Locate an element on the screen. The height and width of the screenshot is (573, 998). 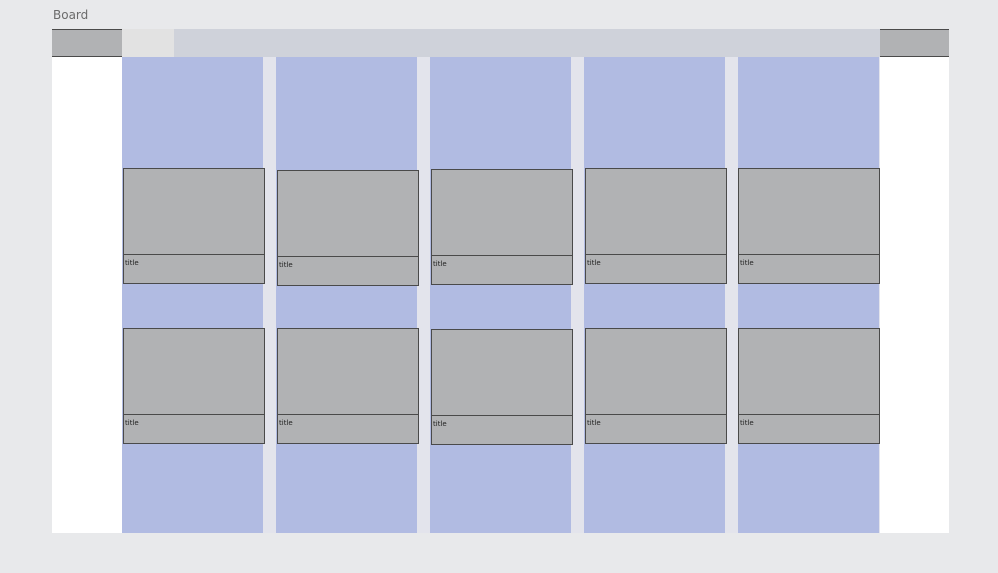
board-label: Board is located at coordinates (71, 15).